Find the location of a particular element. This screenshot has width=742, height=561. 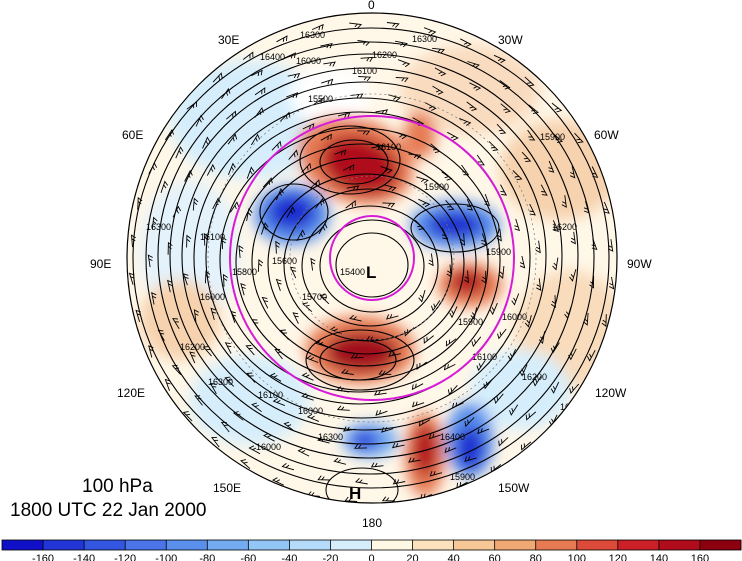

lon-label-120e: 120E is located at coordinates (131, 393).